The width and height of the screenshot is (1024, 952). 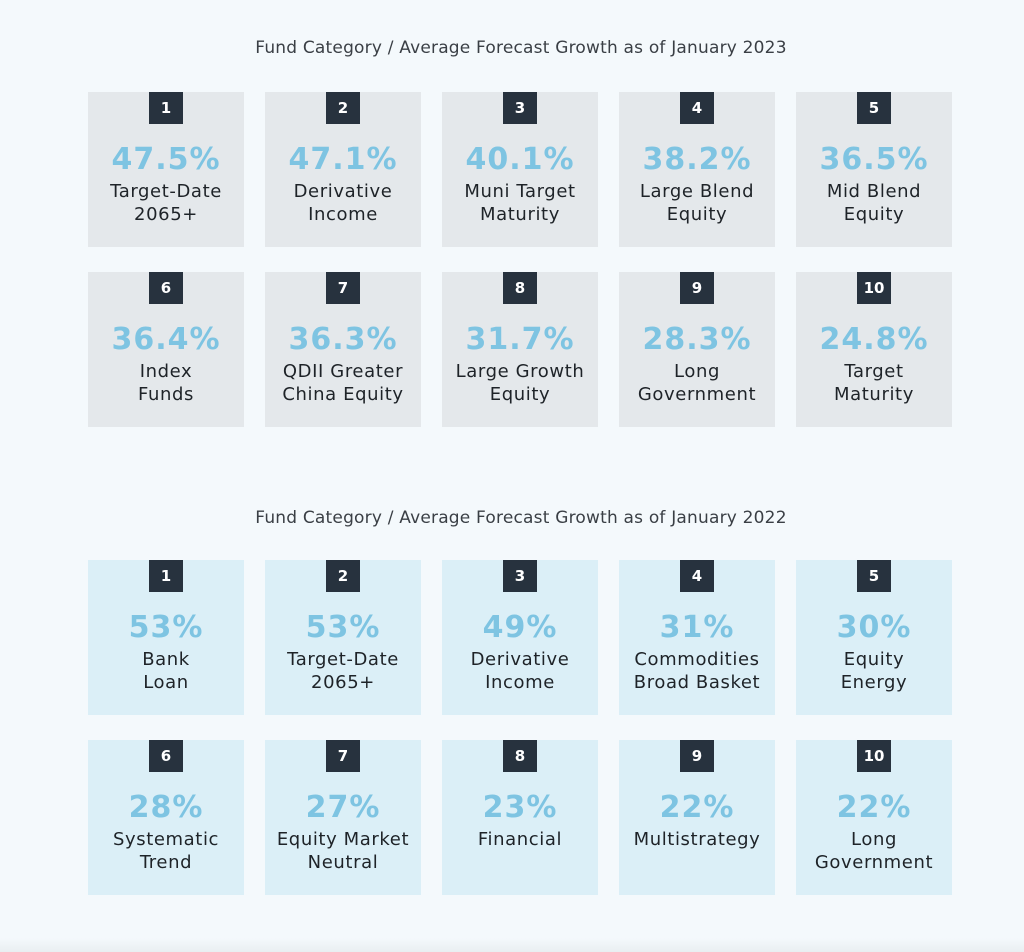 I want to click on growth-value: 24.8%, so click(x=874, y=339).